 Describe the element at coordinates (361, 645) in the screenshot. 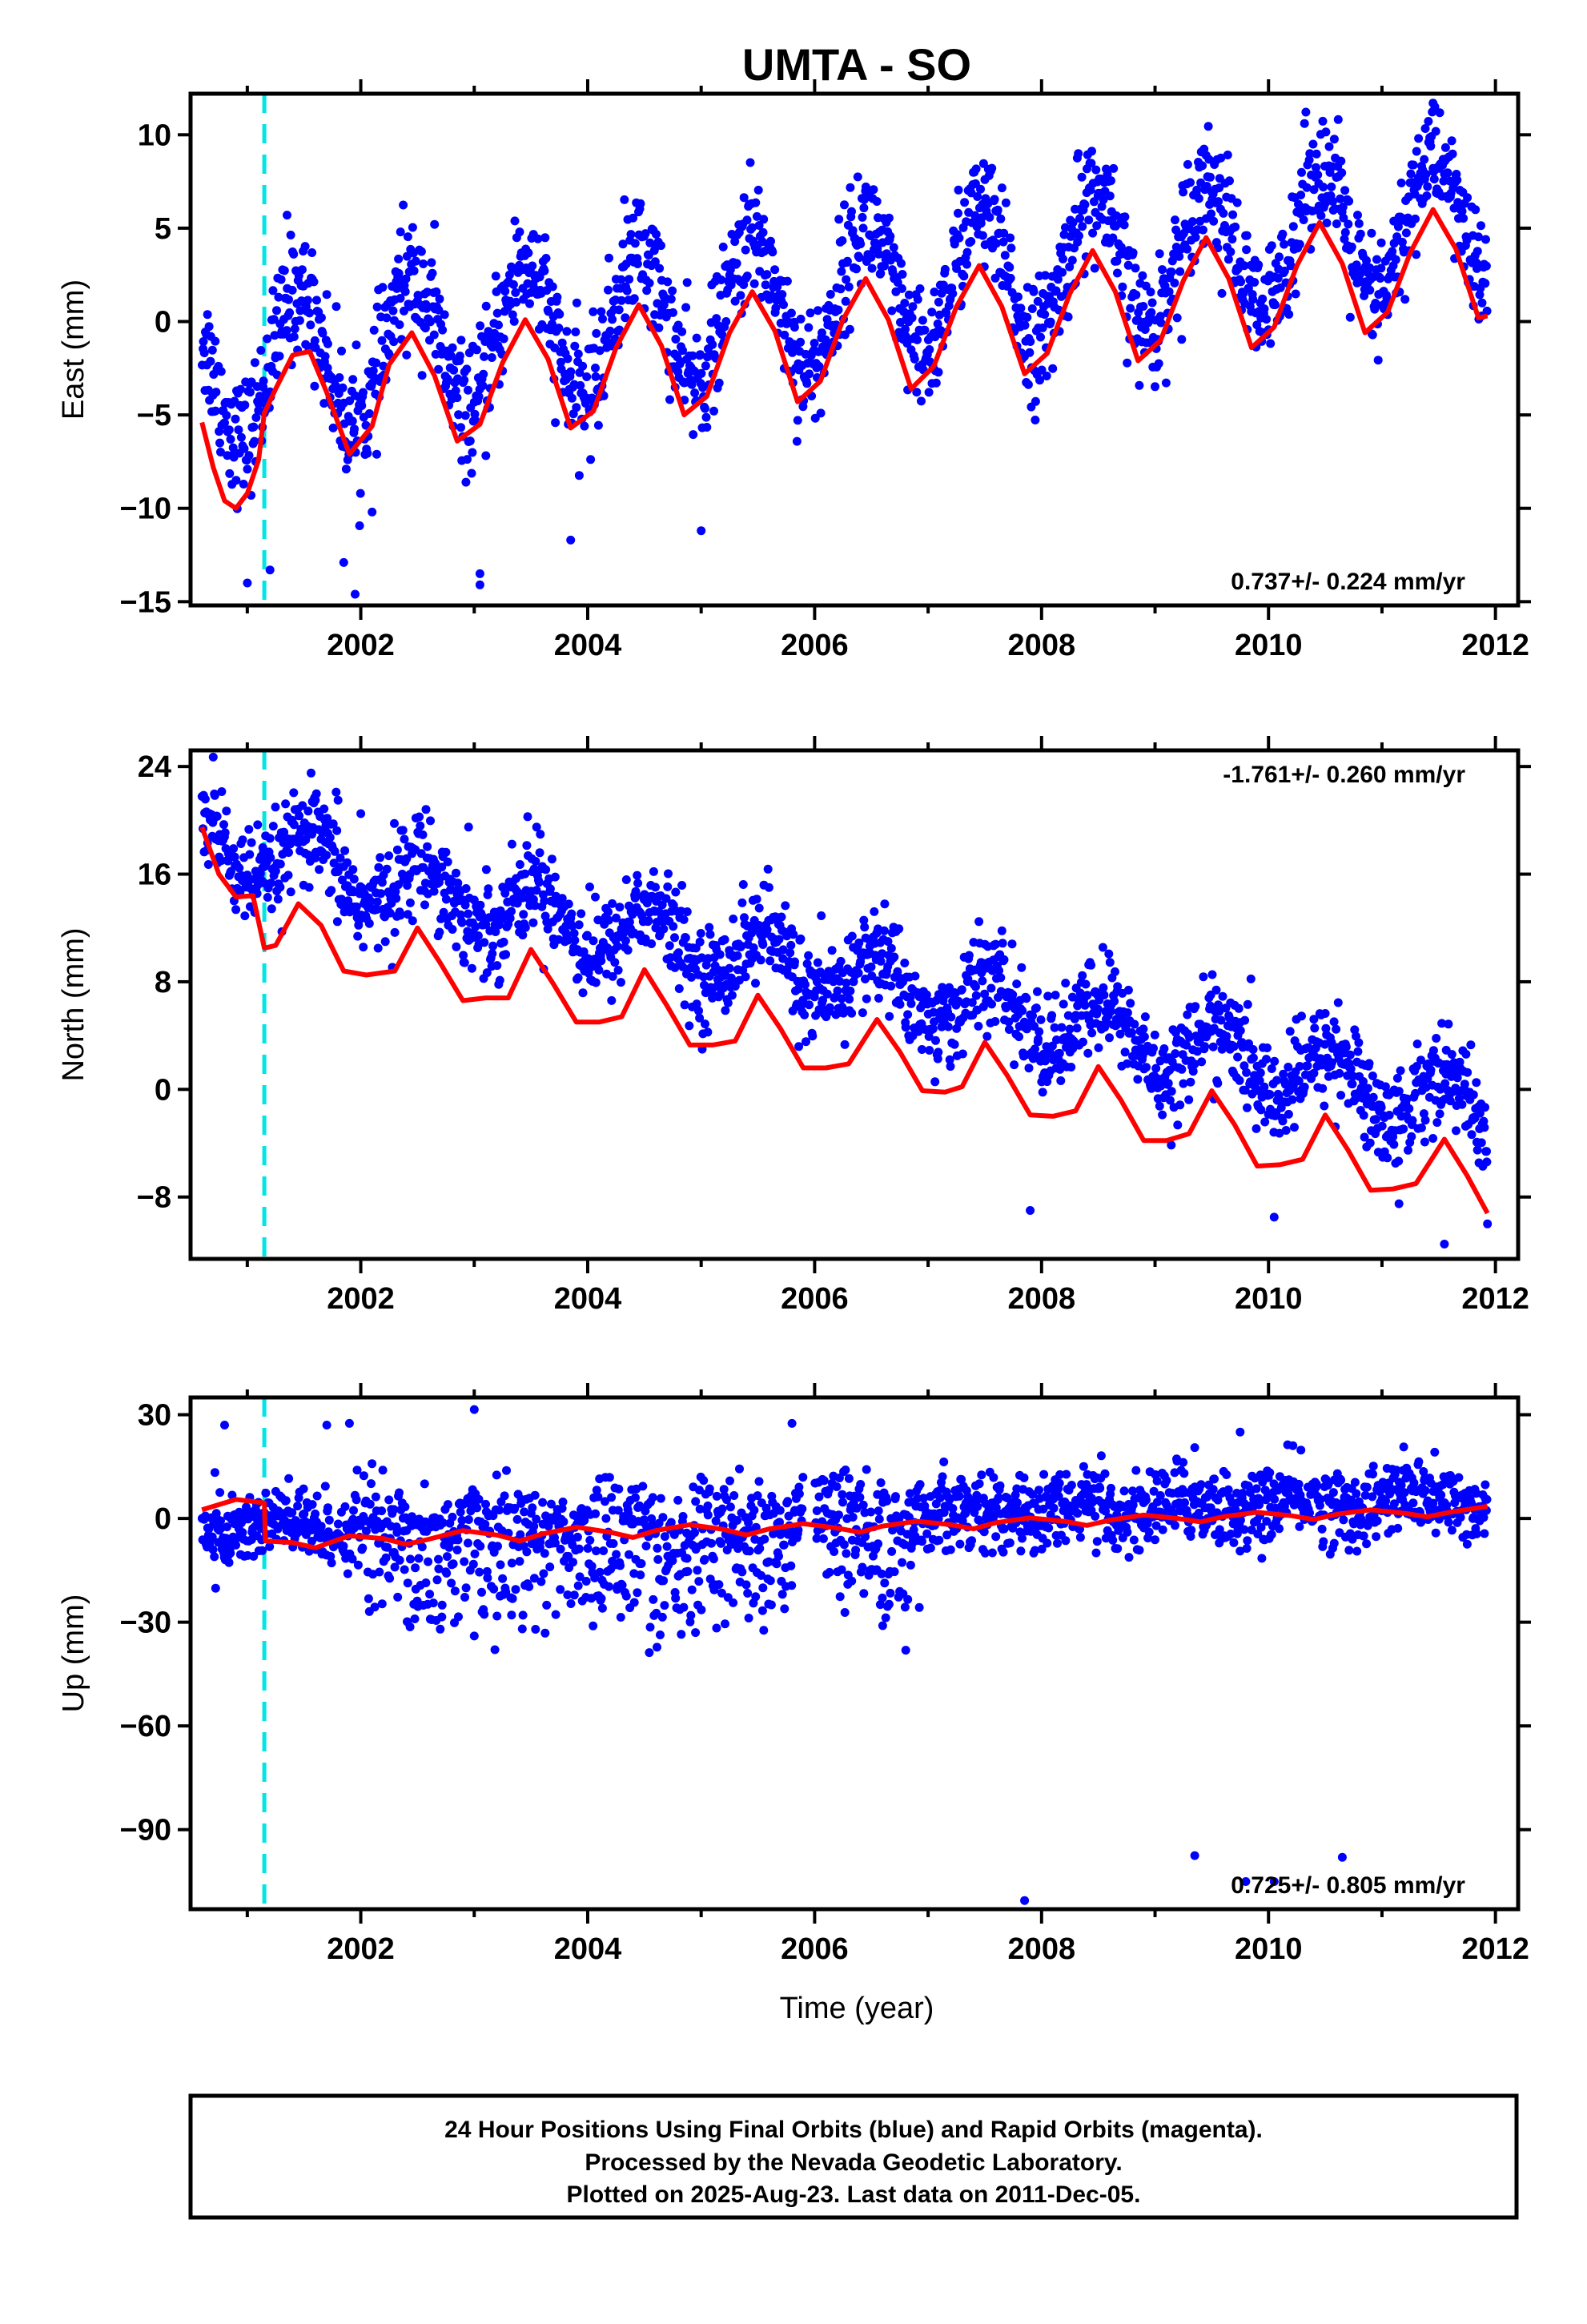

I see `x-tick-label: 2002` at that location.